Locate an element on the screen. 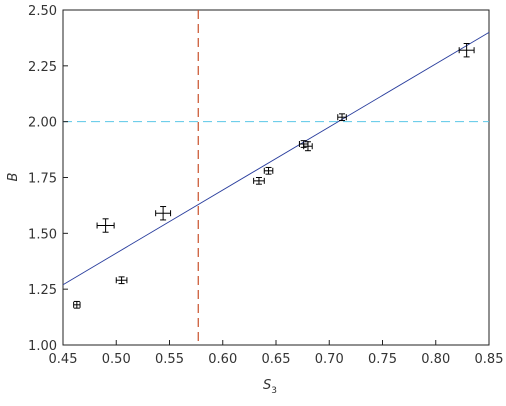  x-axis-label: S3 is located at coordinates (270, 387).